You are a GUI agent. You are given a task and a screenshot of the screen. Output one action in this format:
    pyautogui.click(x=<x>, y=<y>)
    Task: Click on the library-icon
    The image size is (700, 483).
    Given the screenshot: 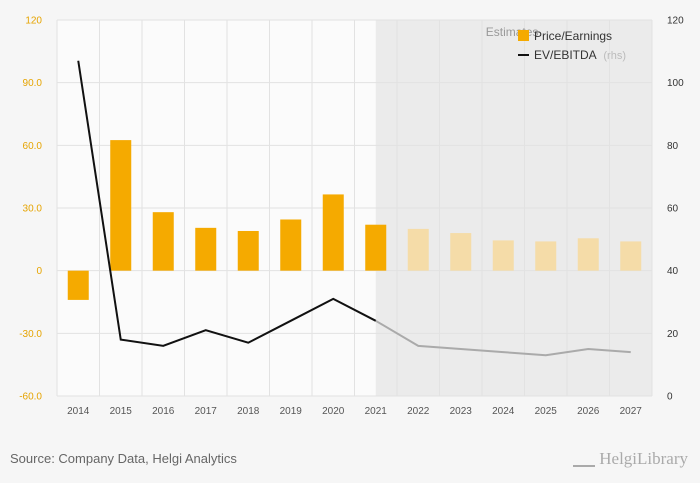 What is the action you would take?
    pyautogui.click(x=584, y=459)
    